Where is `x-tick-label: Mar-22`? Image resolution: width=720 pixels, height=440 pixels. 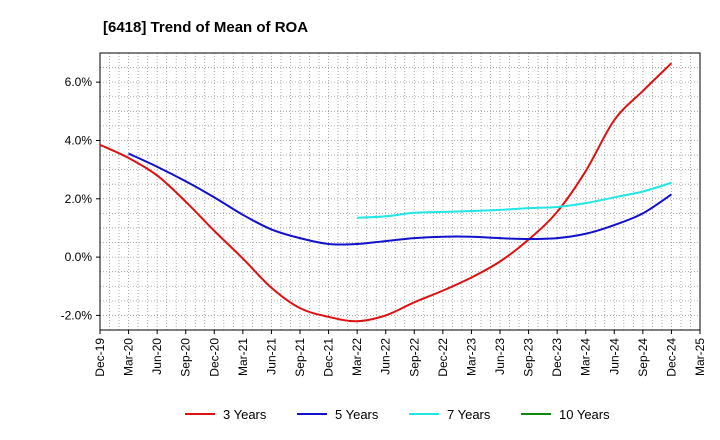 x-tick-label: Mar-22 is located at coordinates (357, 357).